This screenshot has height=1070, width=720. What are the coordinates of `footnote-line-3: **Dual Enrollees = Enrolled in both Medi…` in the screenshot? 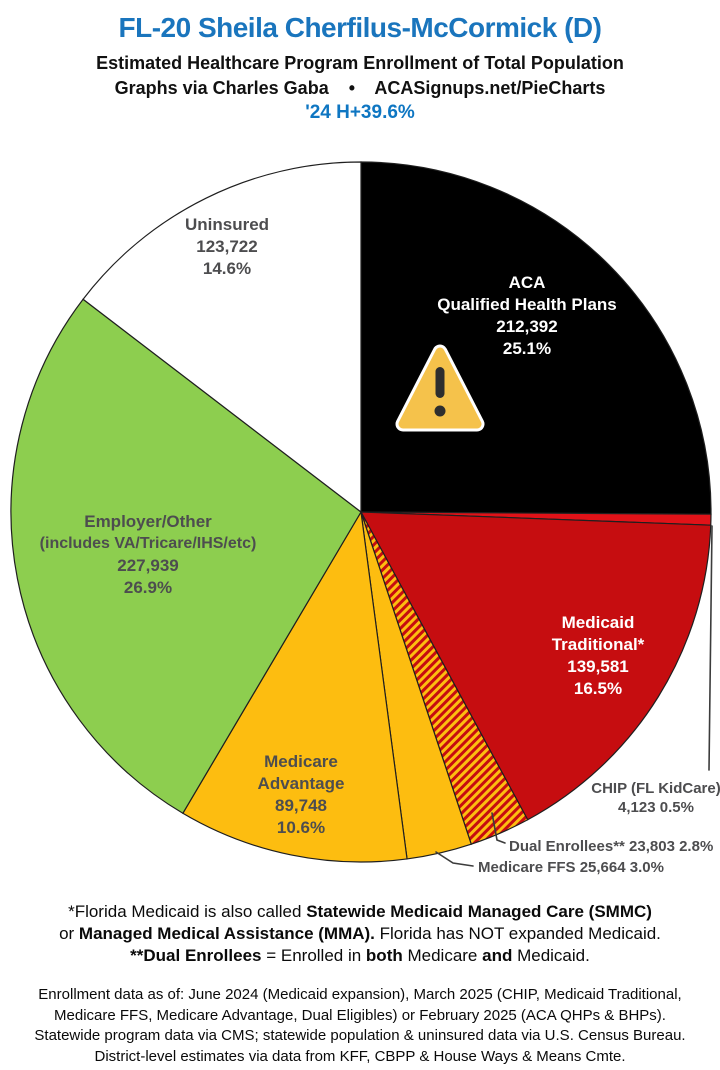 It's located at (360, 955).